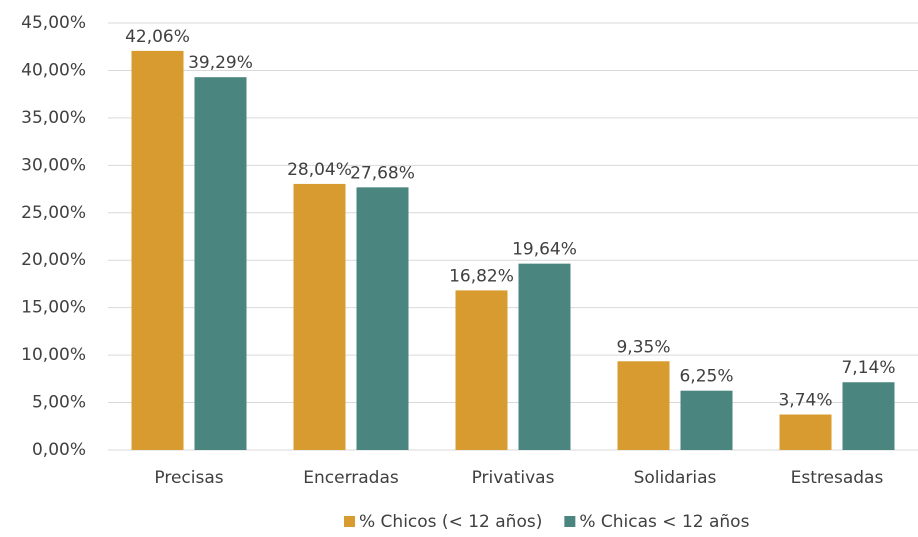 The width and height of the screenshot is (918, 537). What do you see at coordinates (664, 522) in the screenshot?
I see `legend-label: % Chicas < 12 años` at bounding box center [664, 522].